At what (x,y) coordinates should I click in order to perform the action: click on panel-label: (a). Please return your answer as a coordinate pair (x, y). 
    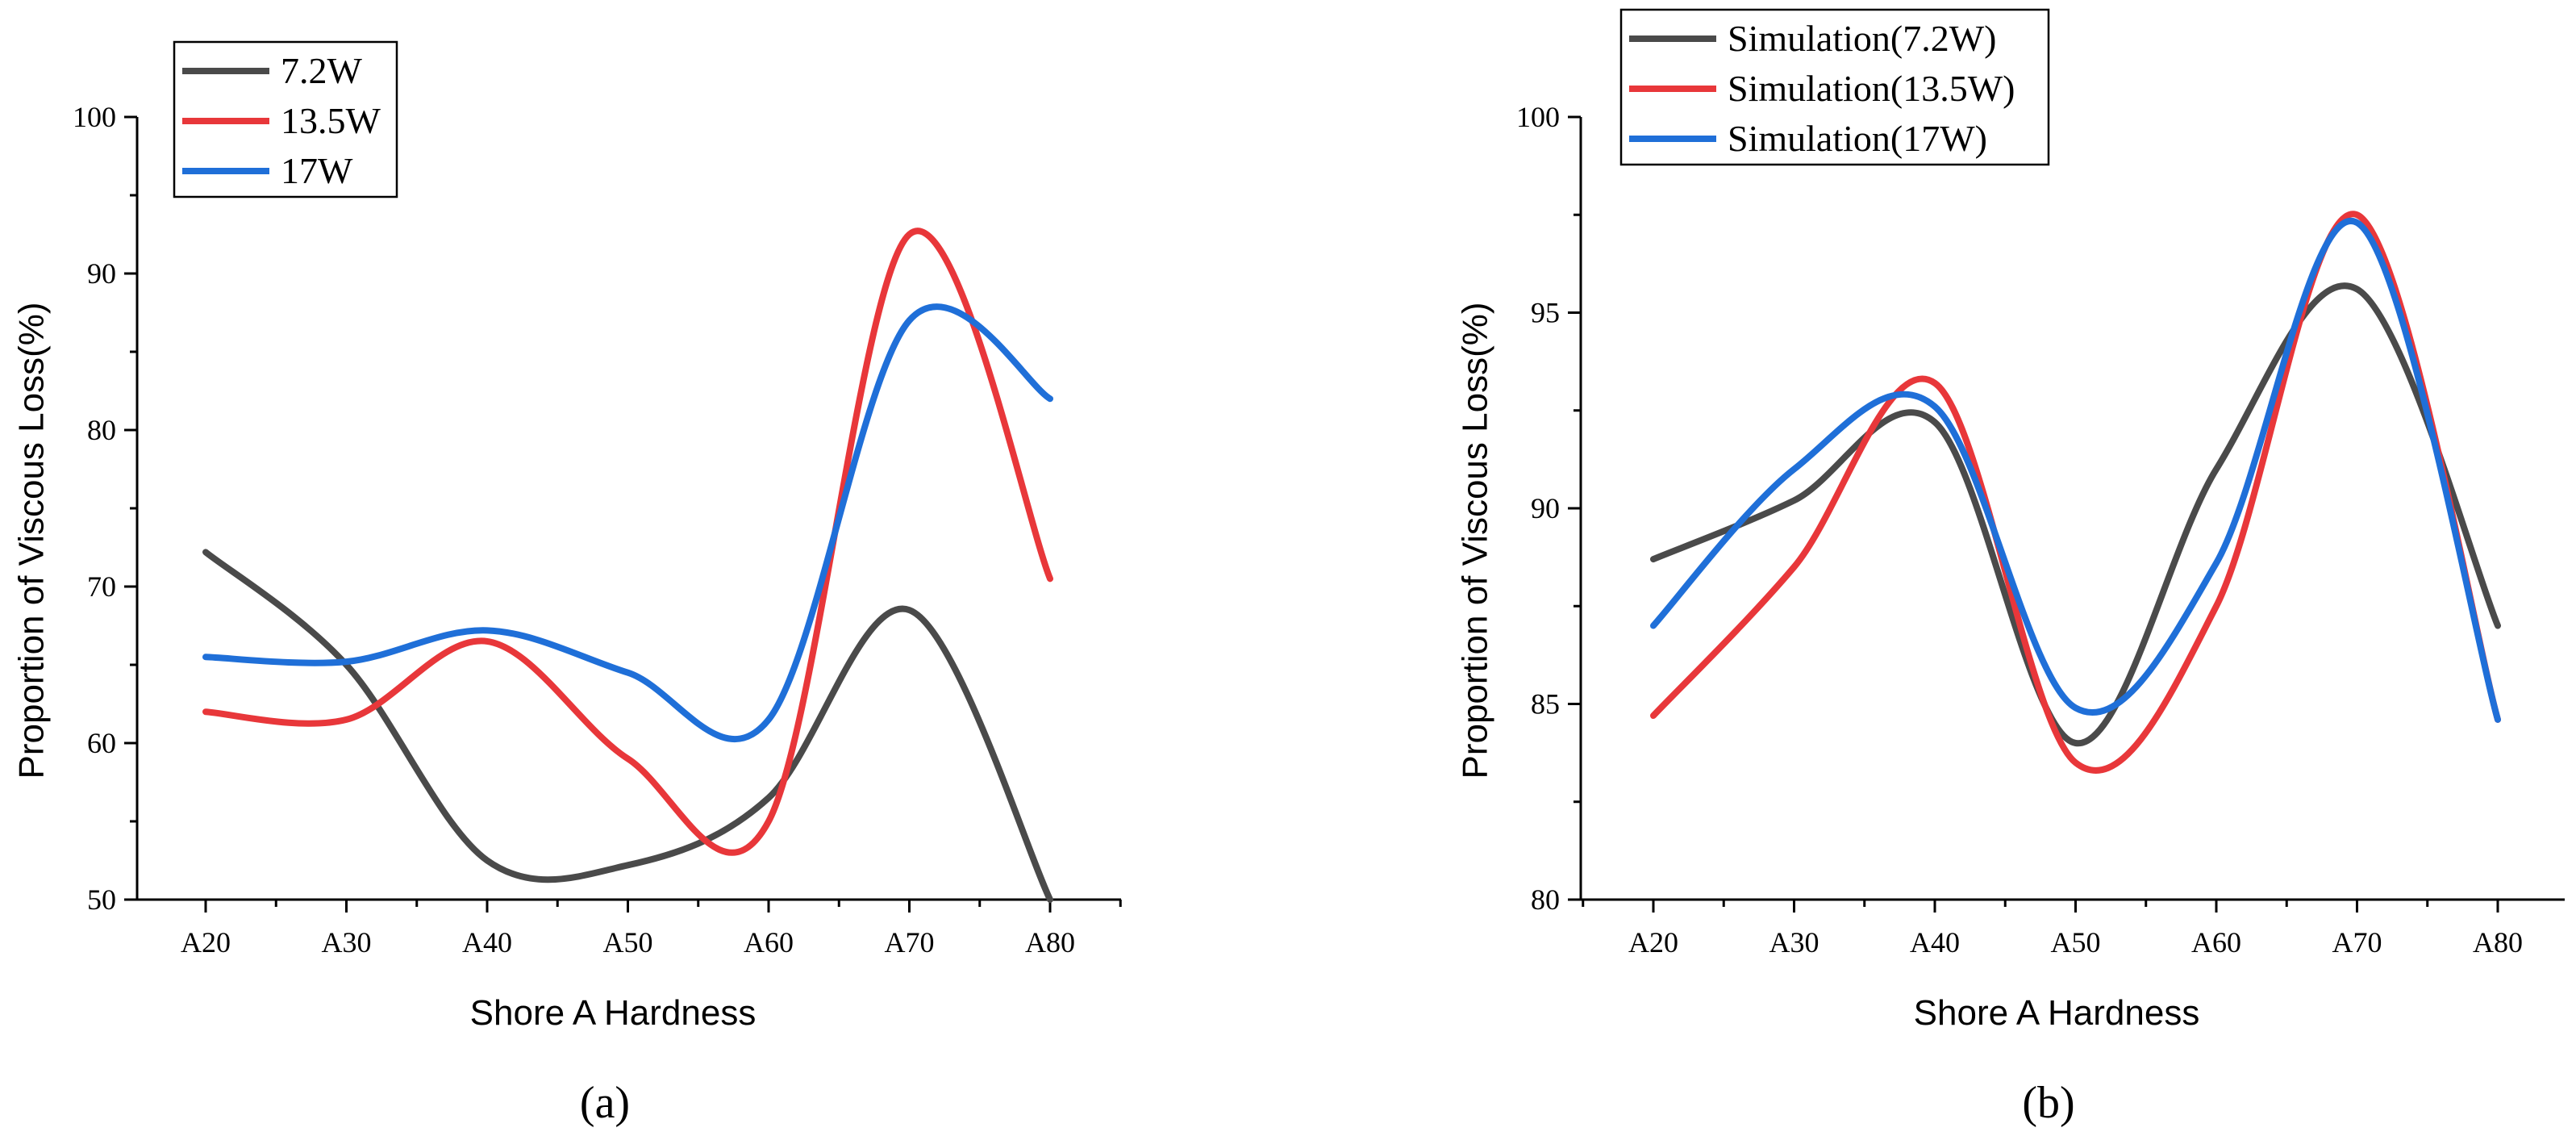
    Looking at the image, I should click on (605, 1103).